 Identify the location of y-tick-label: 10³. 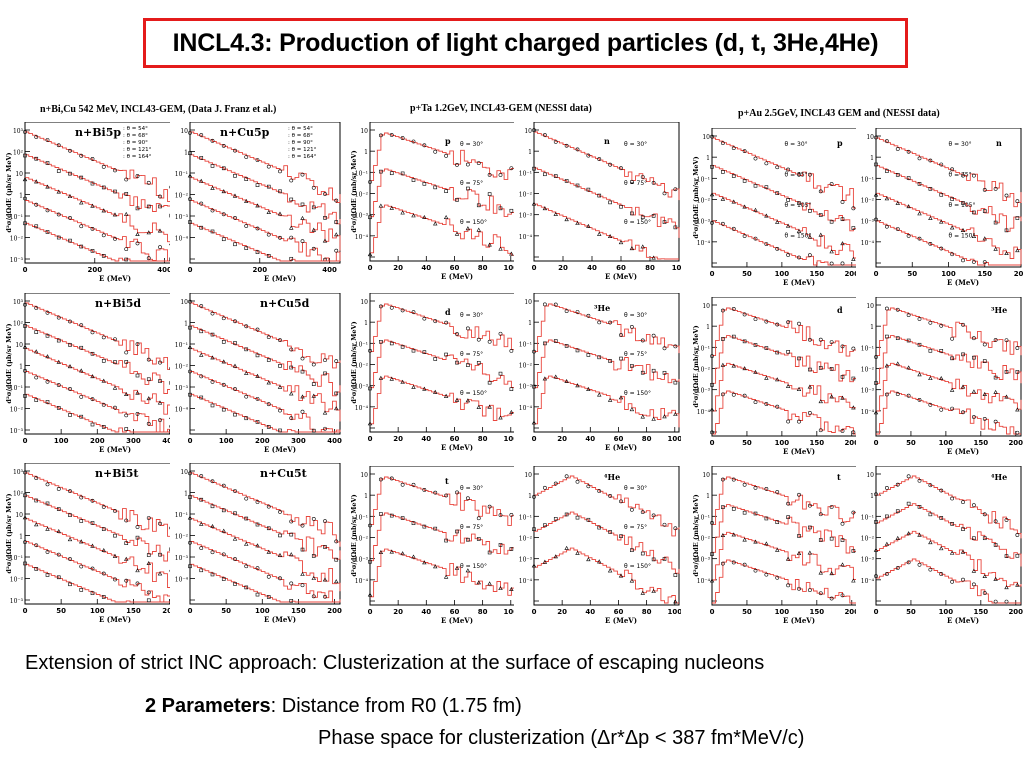
(18, 302).